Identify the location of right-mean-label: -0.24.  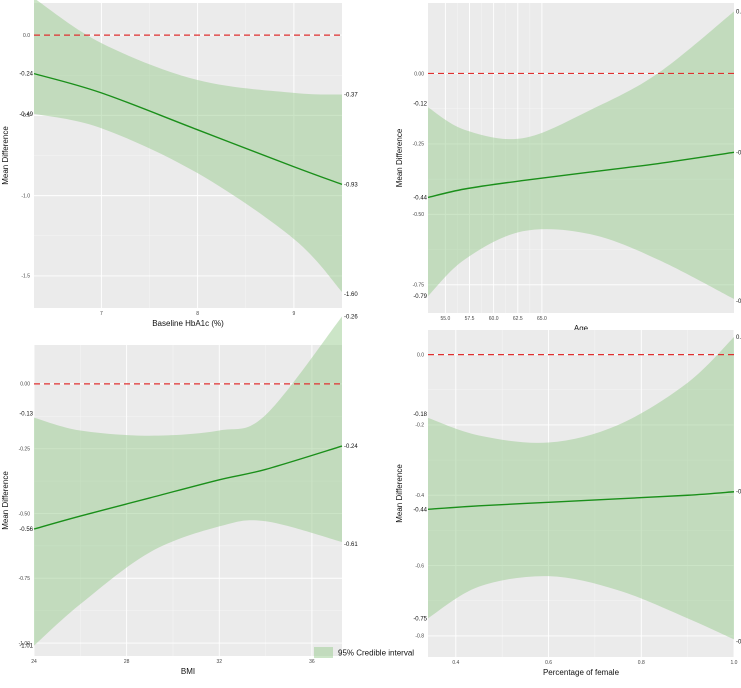
(351, 447).